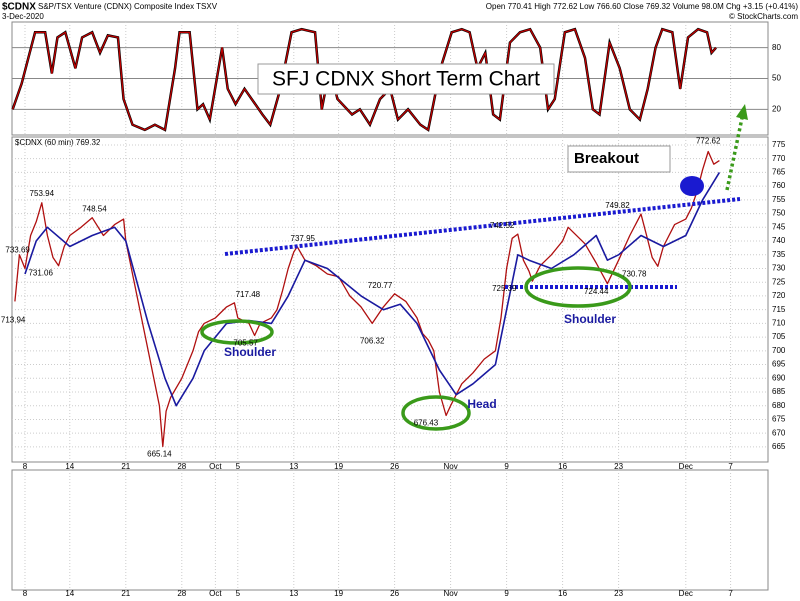  I want to click on trend-arrow, so click(734, 154).